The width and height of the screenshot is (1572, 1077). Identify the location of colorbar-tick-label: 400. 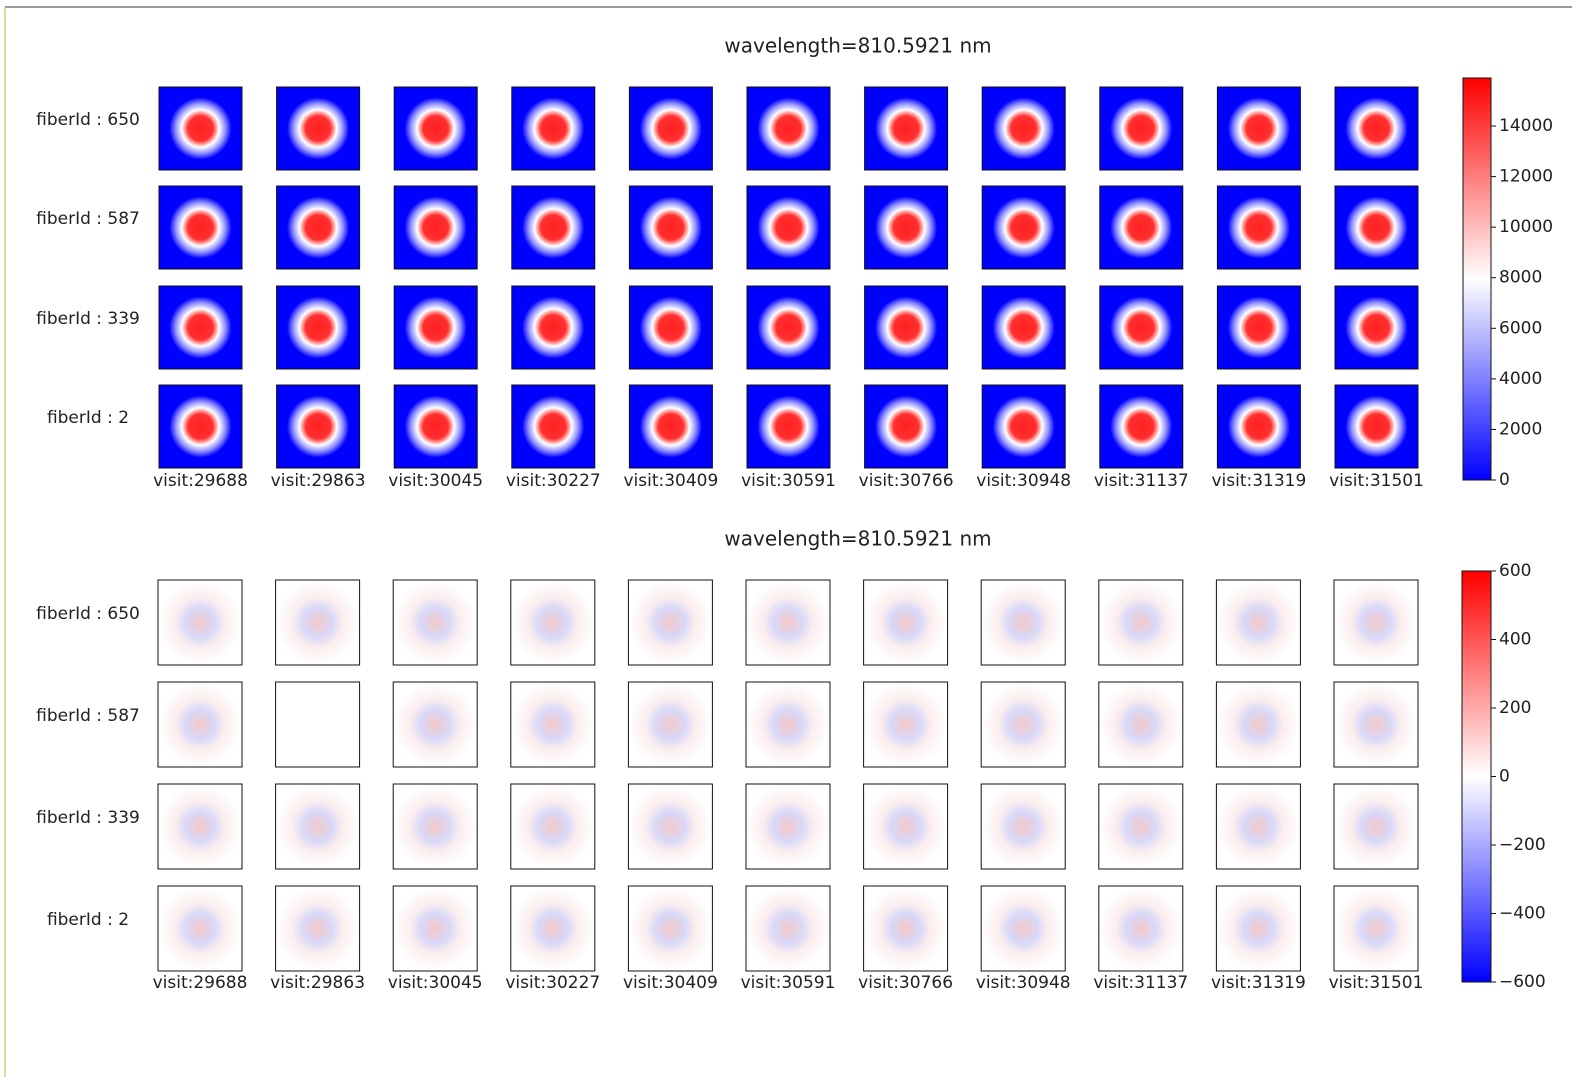
(1515, 640).